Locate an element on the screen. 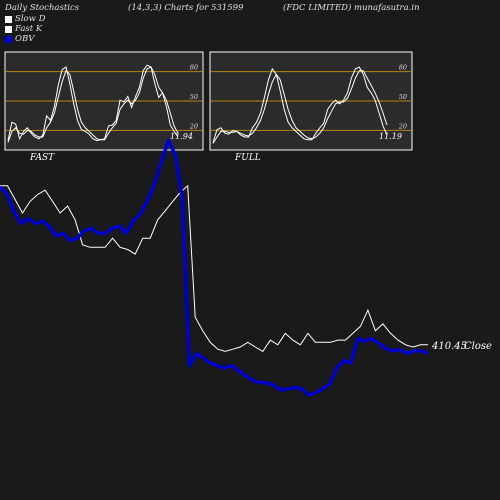 This screenshot has height=500, width=500. full-ytick-50: 50 is located at coordinates (403, 97).